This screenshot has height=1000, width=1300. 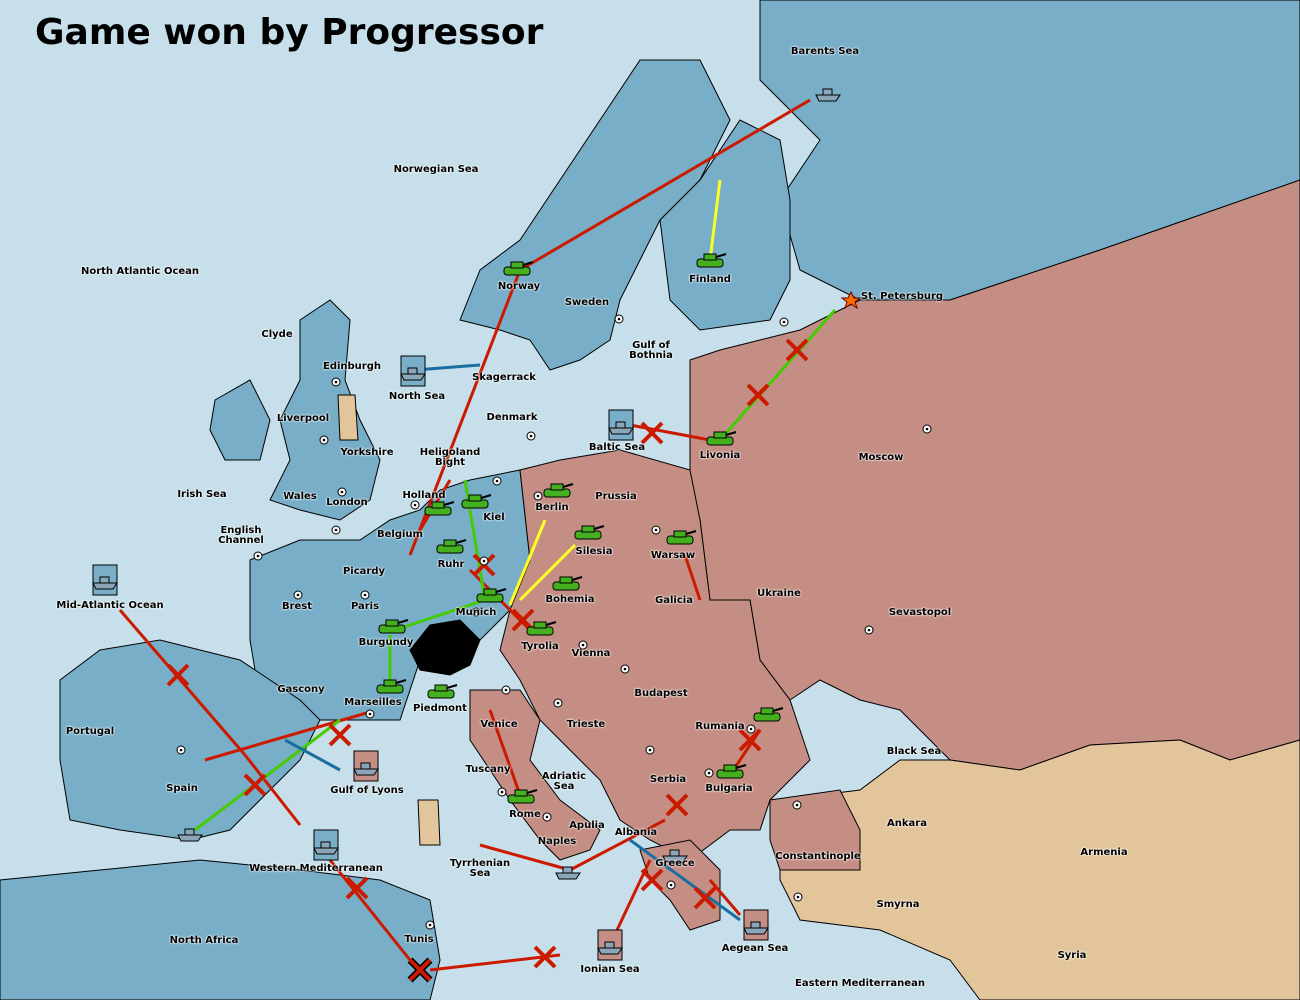 What do you see at coordinates (587, 302) in the screenshot?
I see `province-label: Sweden` at bounding box center [587, 302].